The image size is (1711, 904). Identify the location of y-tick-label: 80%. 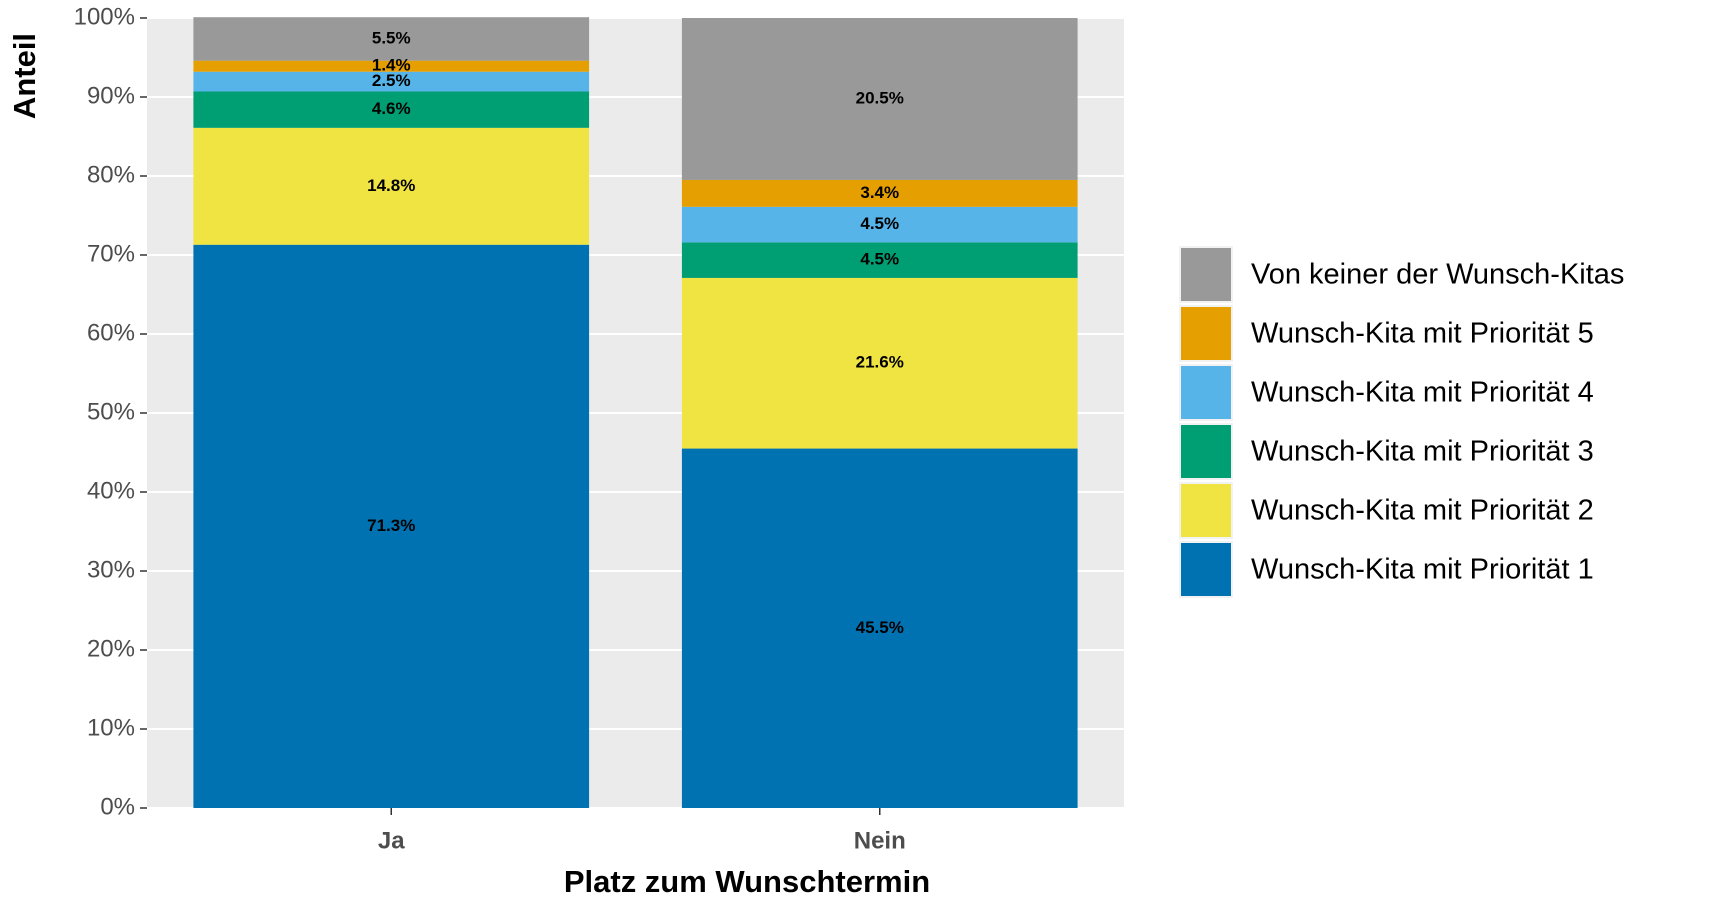
(111, 174).